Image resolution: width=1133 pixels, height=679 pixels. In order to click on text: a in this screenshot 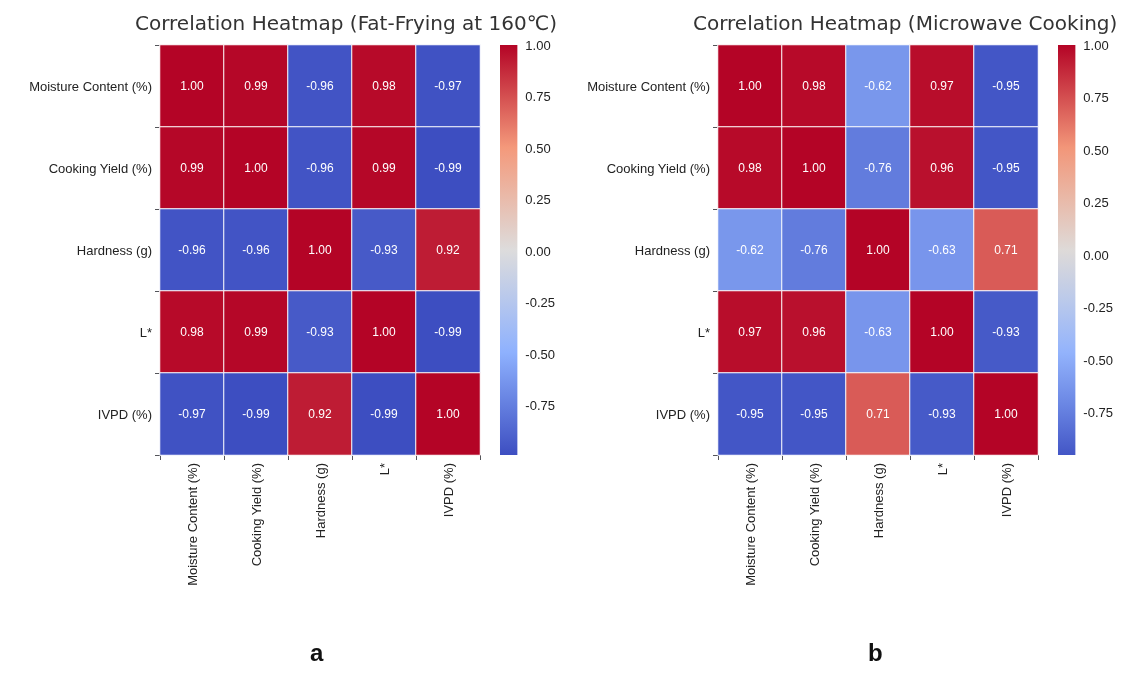, I will do `click(317, 652)`.